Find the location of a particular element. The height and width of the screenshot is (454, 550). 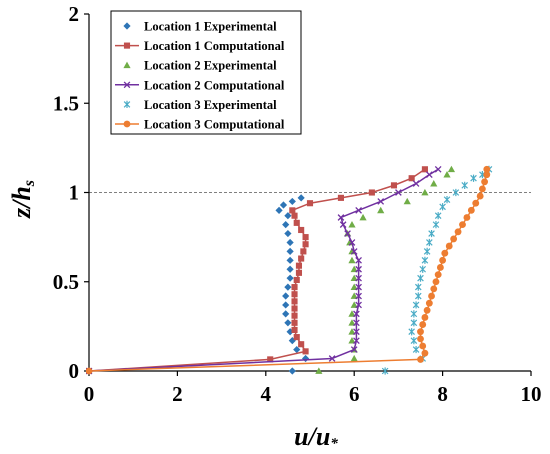

y-tick-label: 0 is located at coordinates (74, 371).